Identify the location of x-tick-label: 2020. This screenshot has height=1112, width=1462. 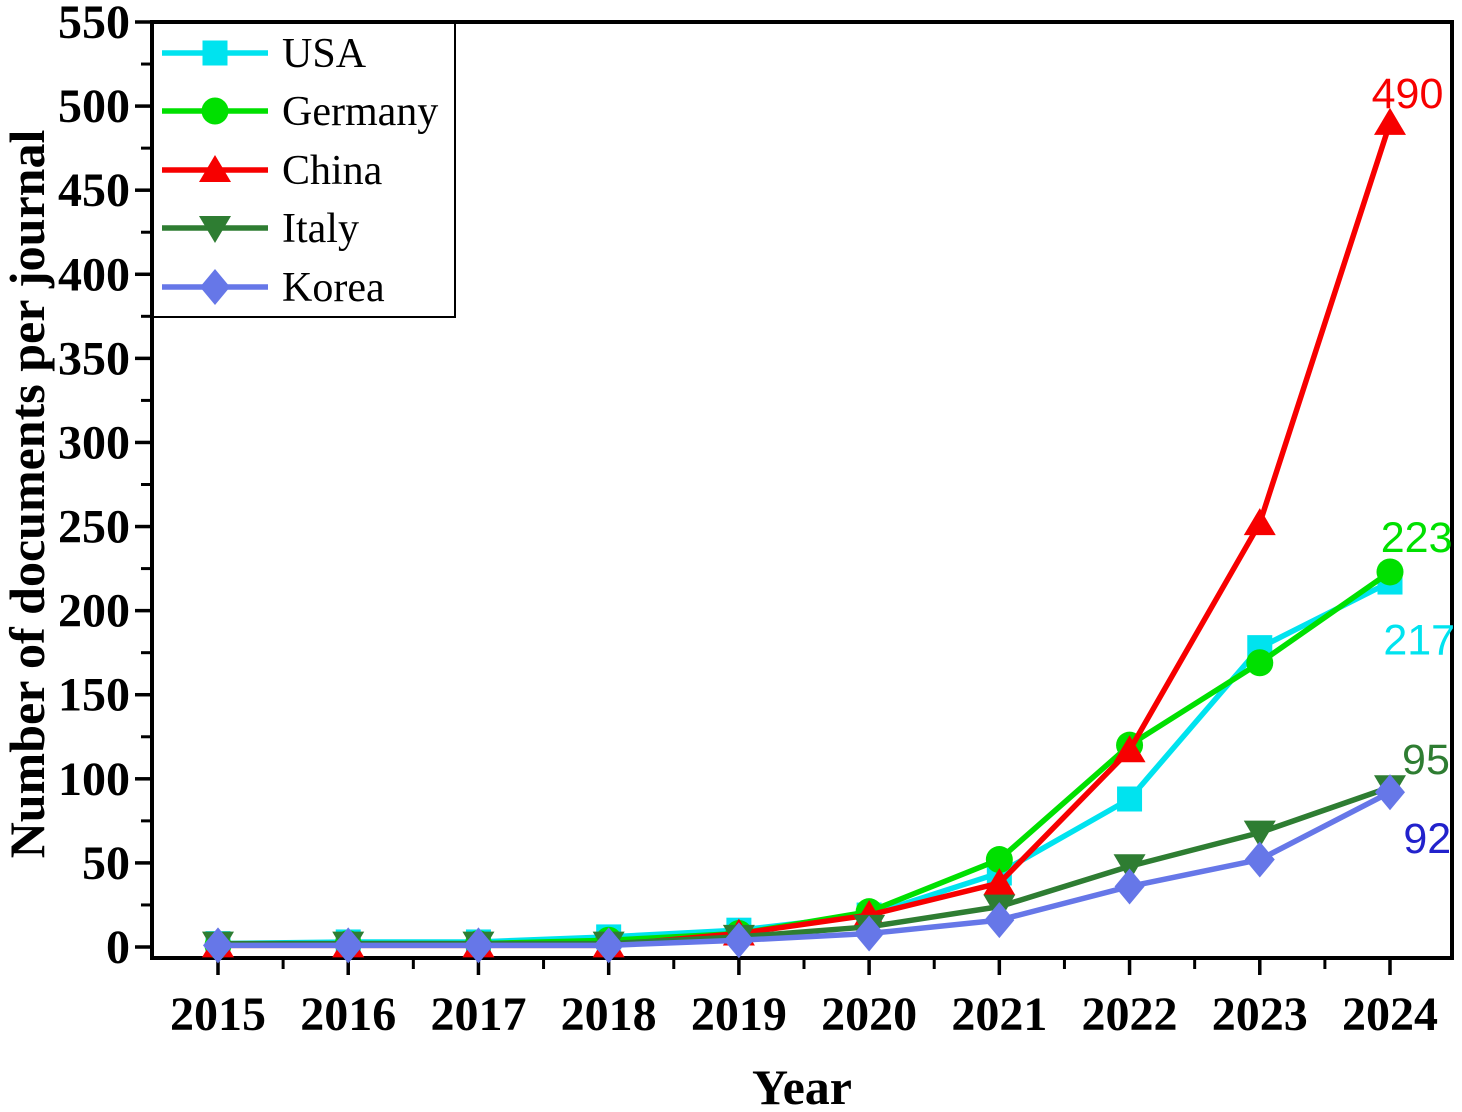
(869, 1014).